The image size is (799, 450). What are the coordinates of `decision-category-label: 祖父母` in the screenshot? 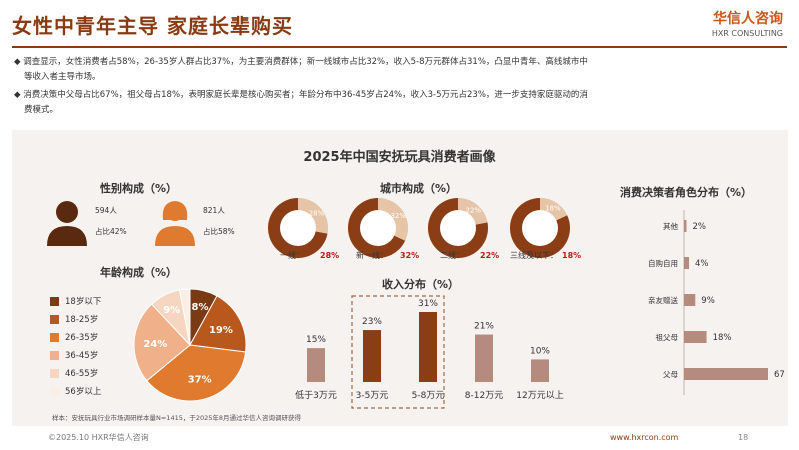 It's located at (667, 337).